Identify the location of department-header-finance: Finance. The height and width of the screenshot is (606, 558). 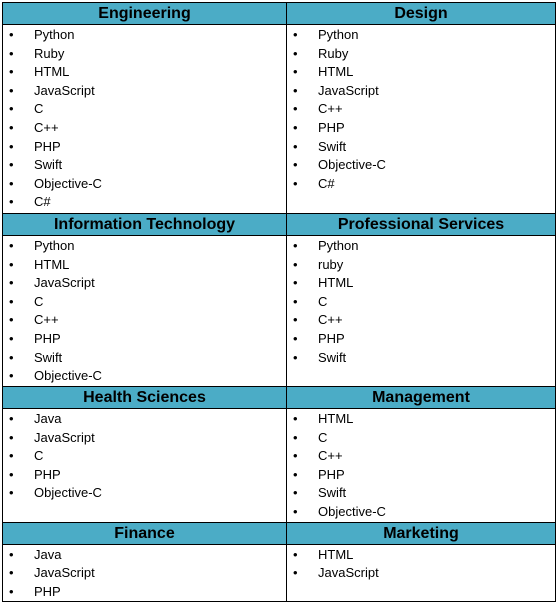
(144, 533).